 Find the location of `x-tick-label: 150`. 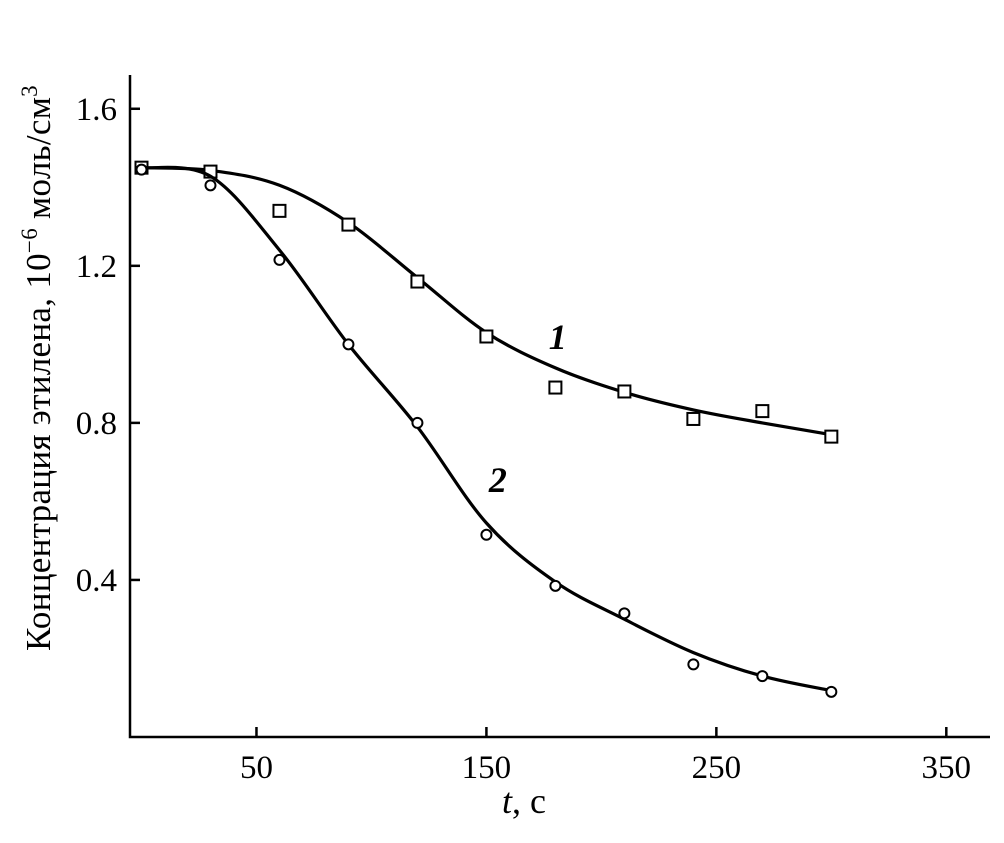

x-tick-label: 150 is located at coordinates (487, 768).